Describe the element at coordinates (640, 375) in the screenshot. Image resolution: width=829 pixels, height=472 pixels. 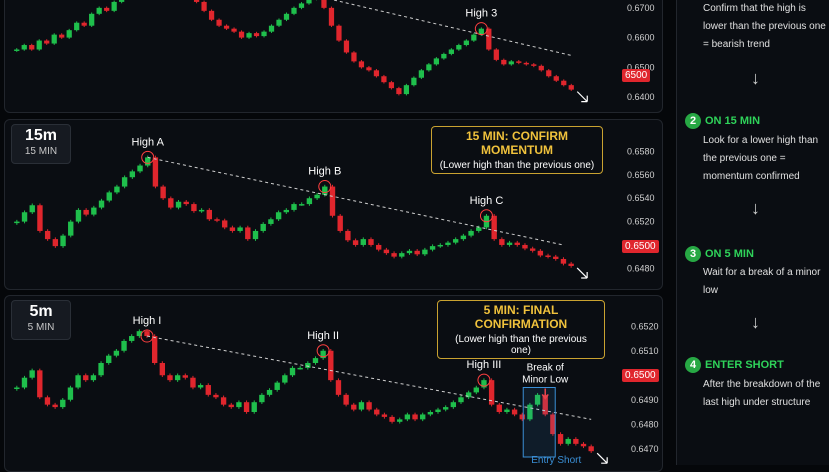
I see `current-price-badge: 0.6500` at that location.